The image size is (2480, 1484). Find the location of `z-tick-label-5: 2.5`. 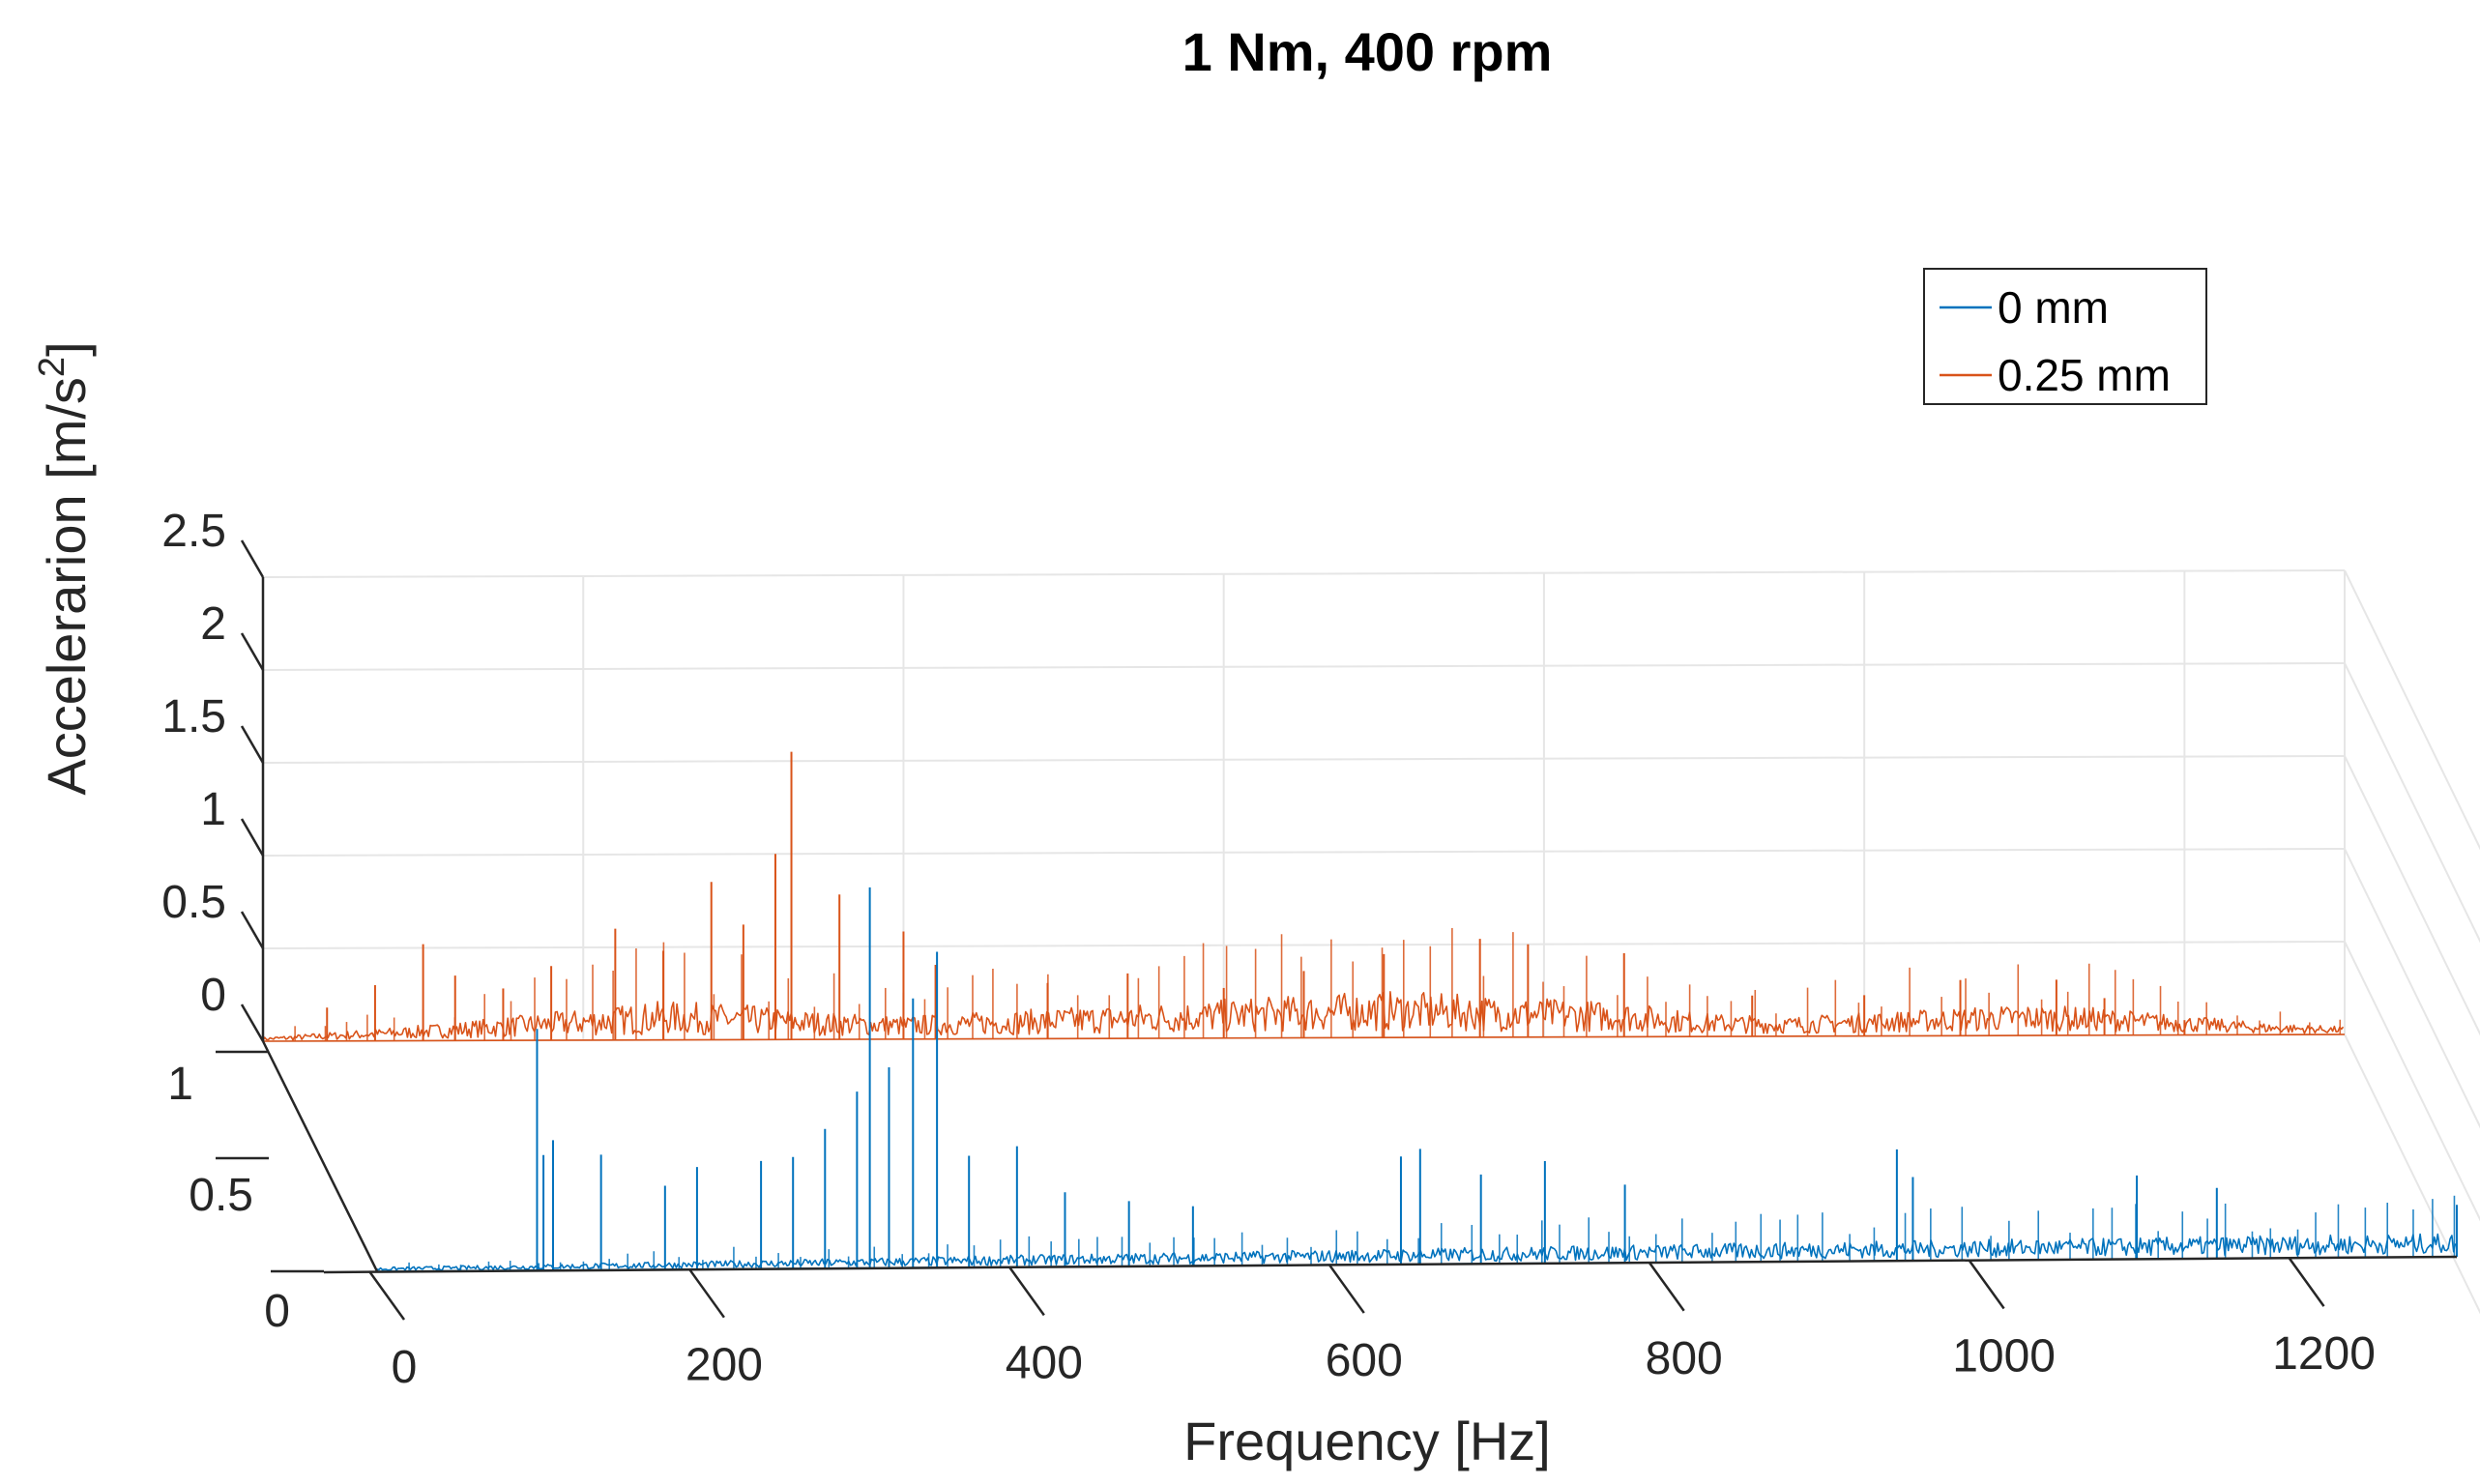

z-tick-label-5: 2.5 is located at coordinates (193, 531).